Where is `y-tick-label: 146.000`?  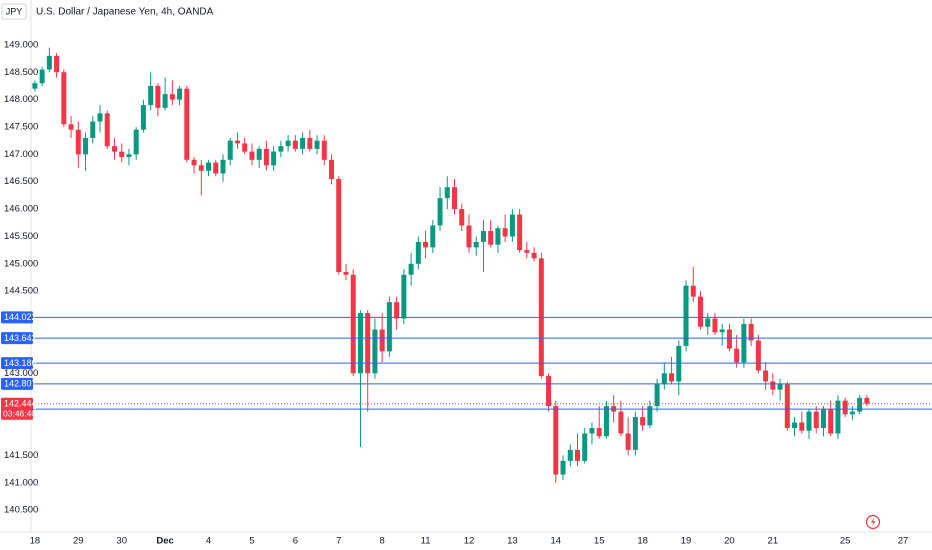
y-tick-label: 146.000 is located at coordinates (21, 209).